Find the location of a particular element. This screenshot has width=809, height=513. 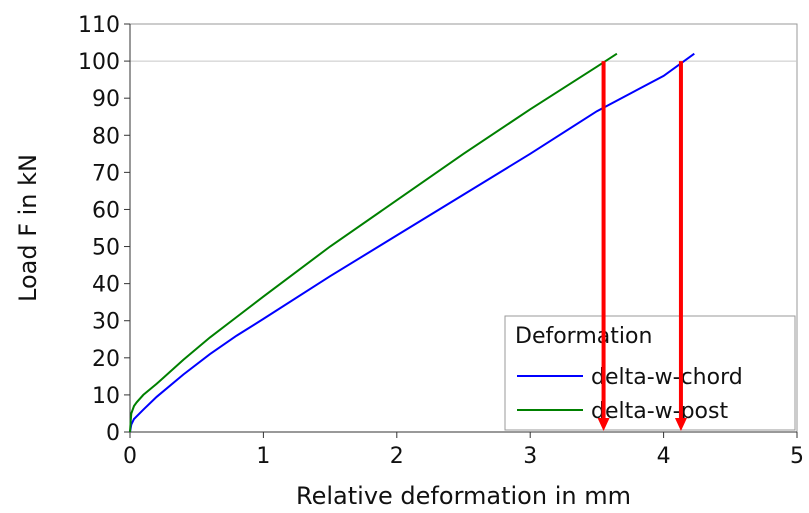

x-tick-label: 0 is located at coordinates (130, 456).